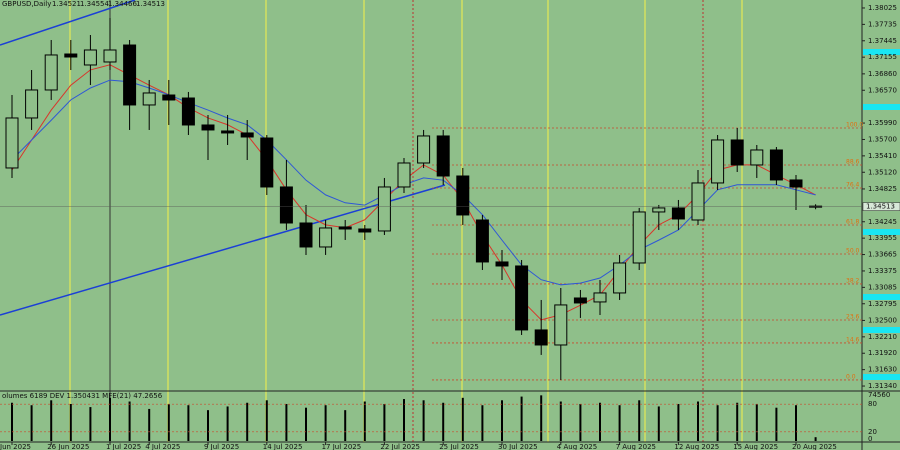 This screenshot has height=450, width=900. Describe the element at coordinates (853, 161) in the screenshot. I see `fib-label: 88.6` at that location.